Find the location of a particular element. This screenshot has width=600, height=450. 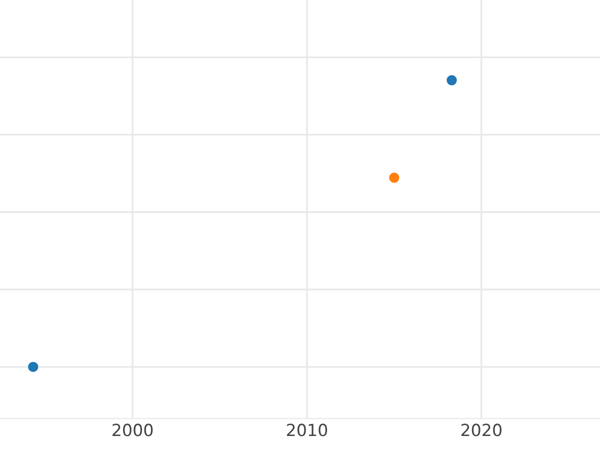

x-tick-label: 2000 is located at coordinates (132, 430).